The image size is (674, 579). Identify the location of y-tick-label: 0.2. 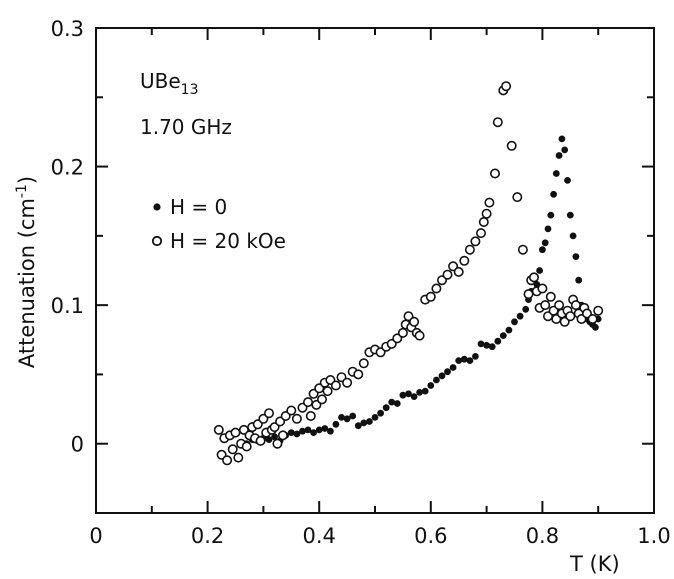
(67, 168).